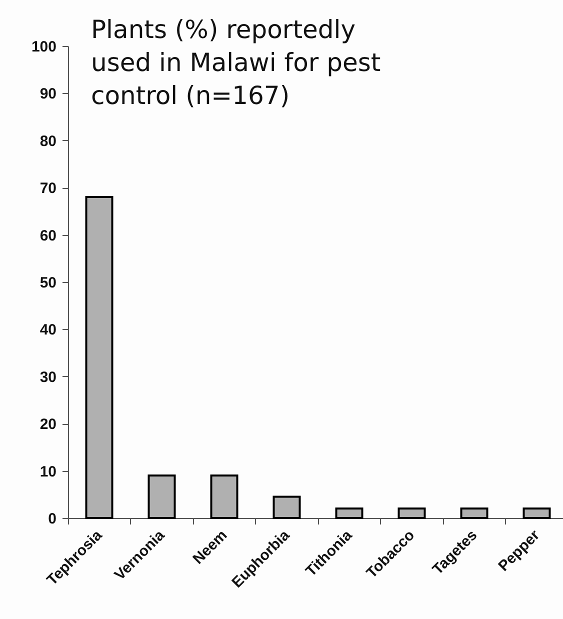  Describe the element at coordinates (48, 283) in the screenshot. I see `y-tick-label: 50` at that location.